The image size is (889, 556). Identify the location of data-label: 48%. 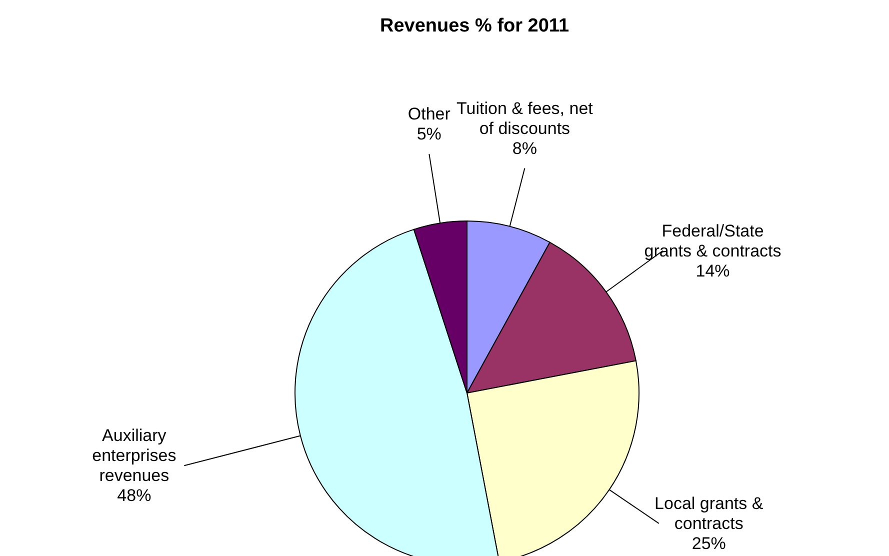
(134, 496).